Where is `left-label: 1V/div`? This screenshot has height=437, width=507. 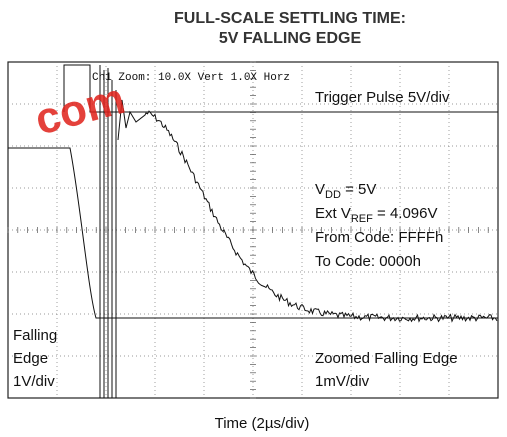 left-label: 1V/div is located at coordinates (34, 381).